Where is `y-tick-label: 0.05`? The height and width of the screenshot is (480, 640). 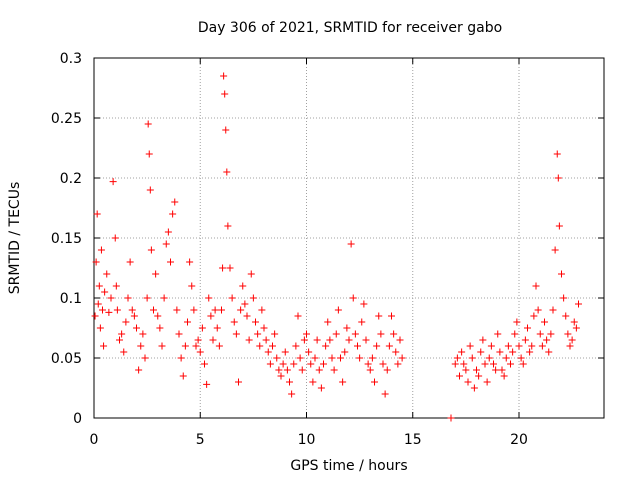 y-tick-label: 0.05 is located at coordinates (66, 359).